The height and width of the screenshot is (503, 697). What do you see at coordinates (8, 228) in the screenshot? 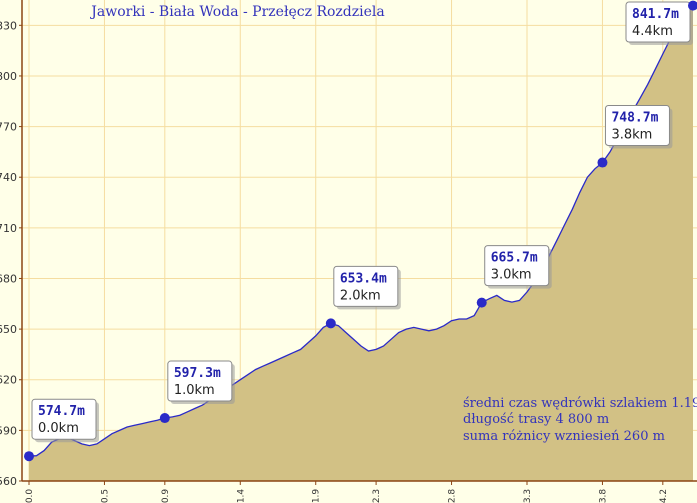
I see `y-tick-label: 710` at bounding box center [8, 228].